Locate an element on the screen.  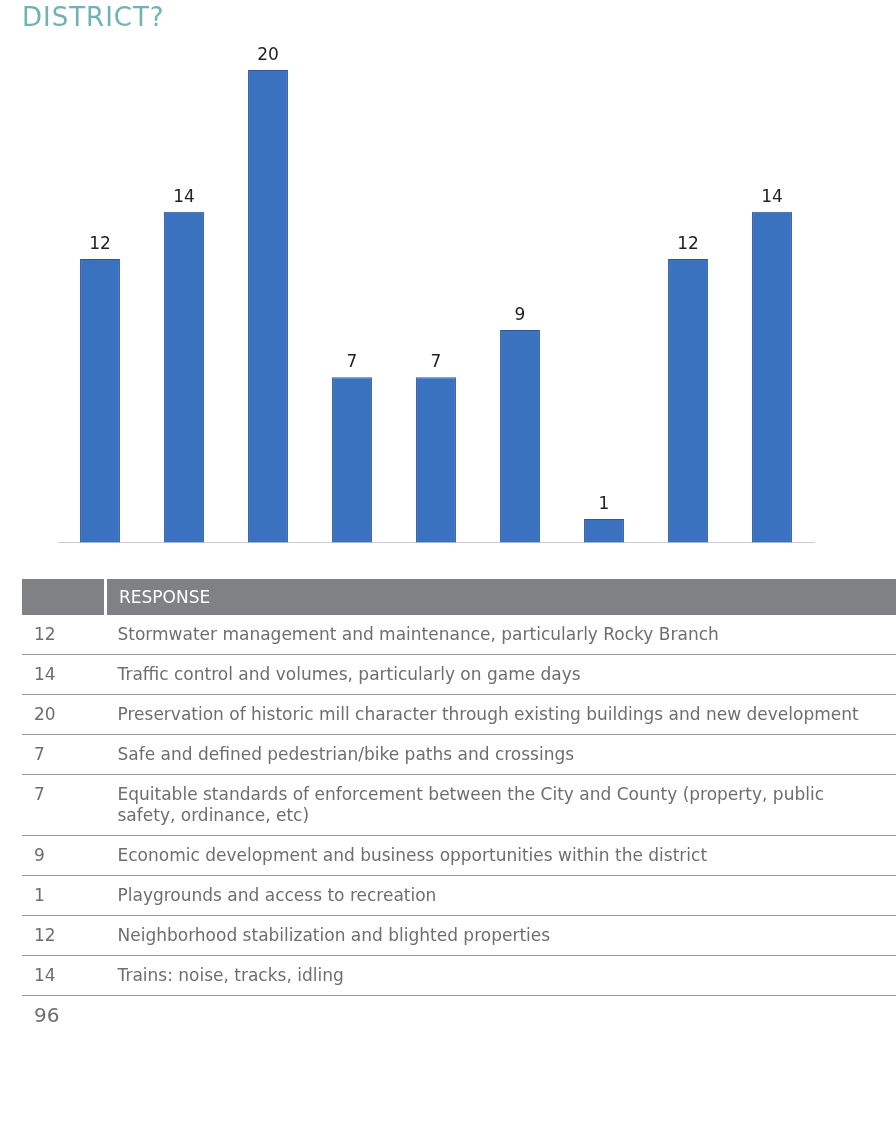
text: 9 is located at coordinates (64, 855).